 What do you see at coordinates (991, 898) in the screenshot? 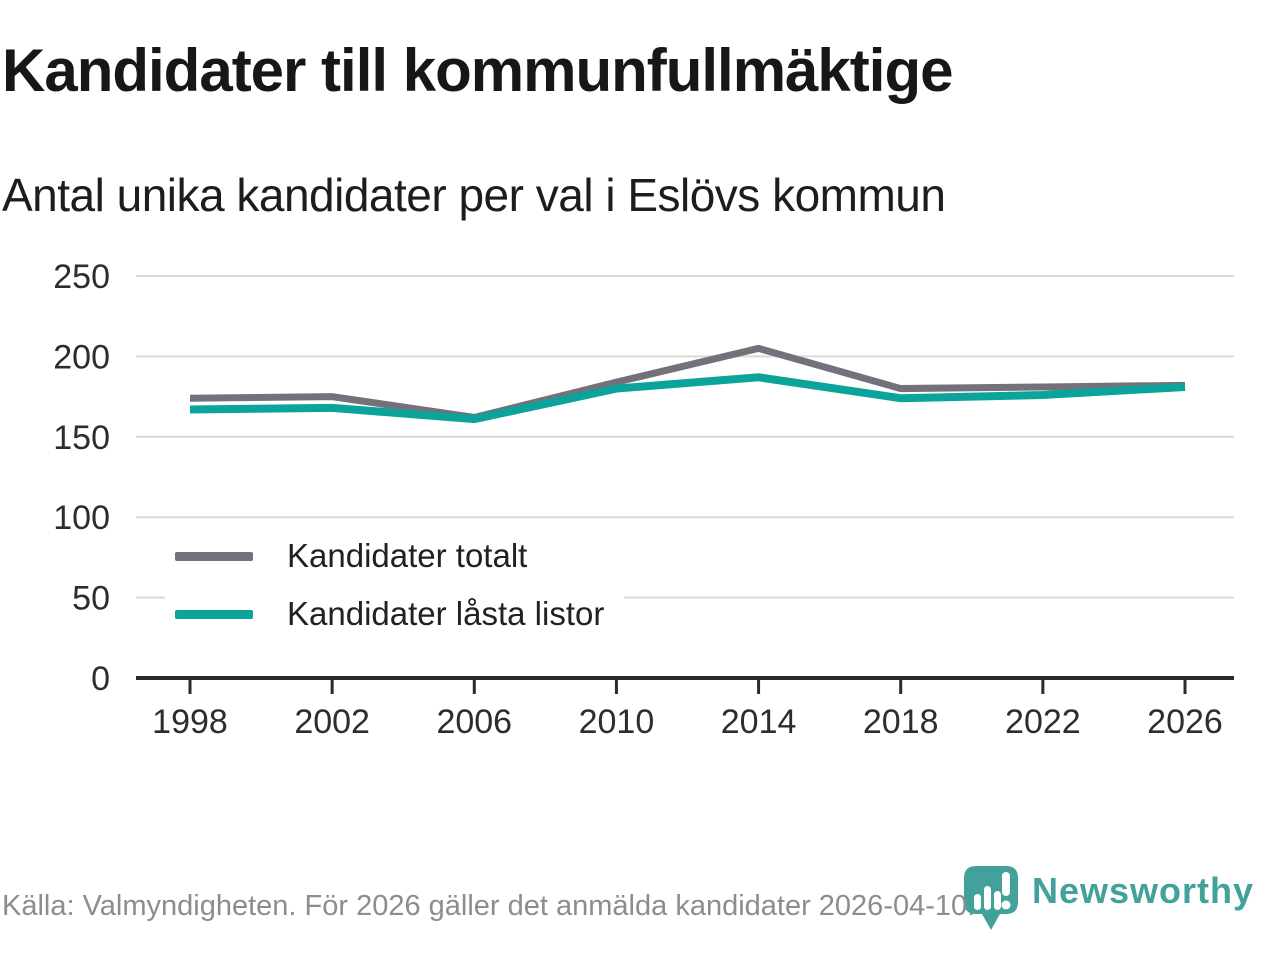
I see `newsworthy-bubble-chart-icon` at bounding box center [991, 898].